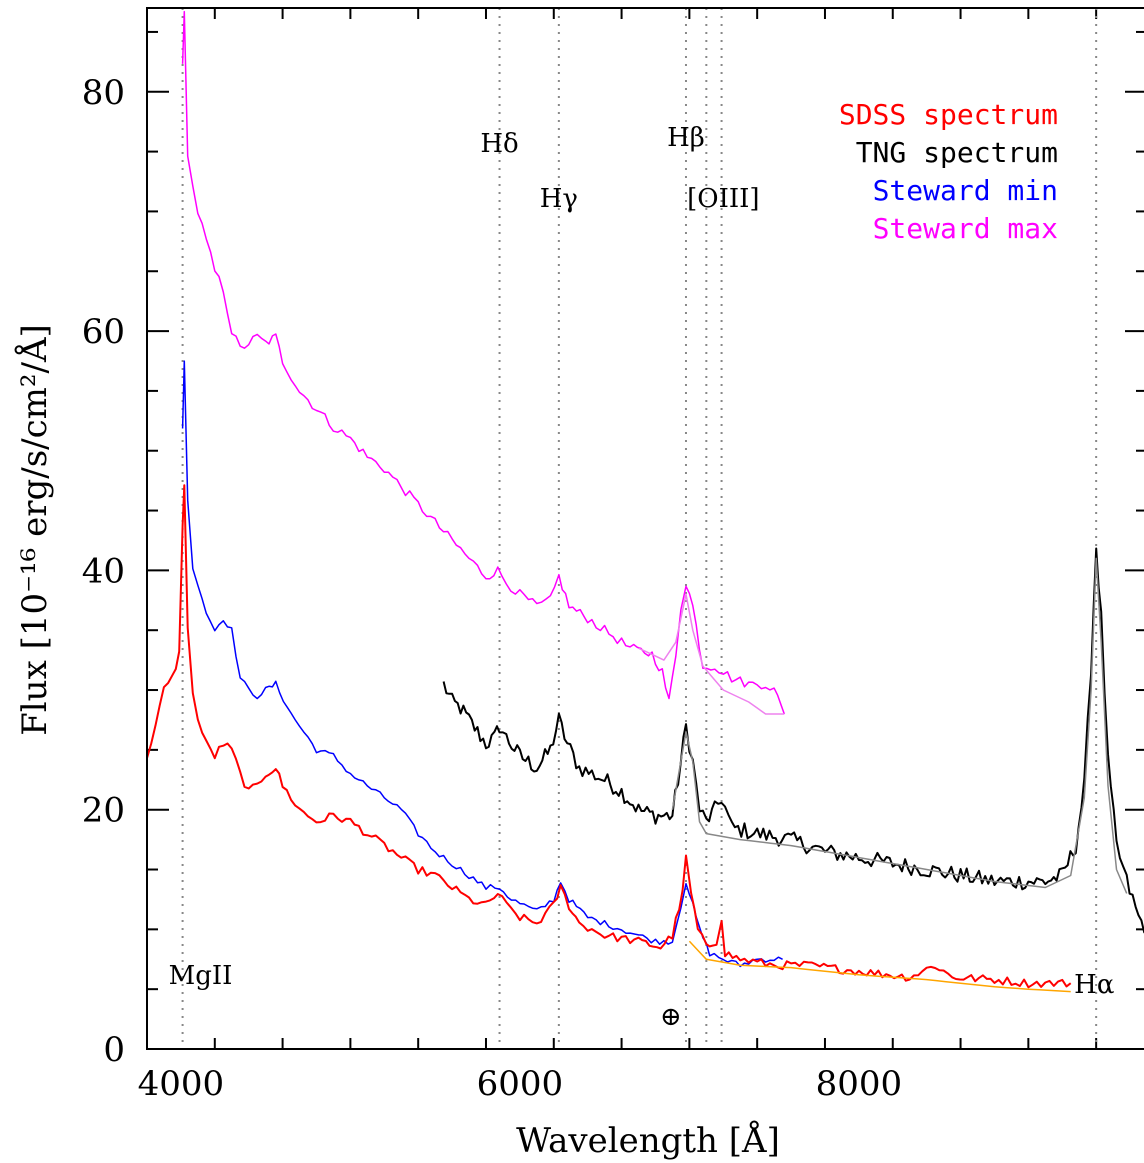  What do you see at coordinates (559, 199) in the screenshot?
I see `line-marker-label: Hγ` at bounding box center [559, 199].